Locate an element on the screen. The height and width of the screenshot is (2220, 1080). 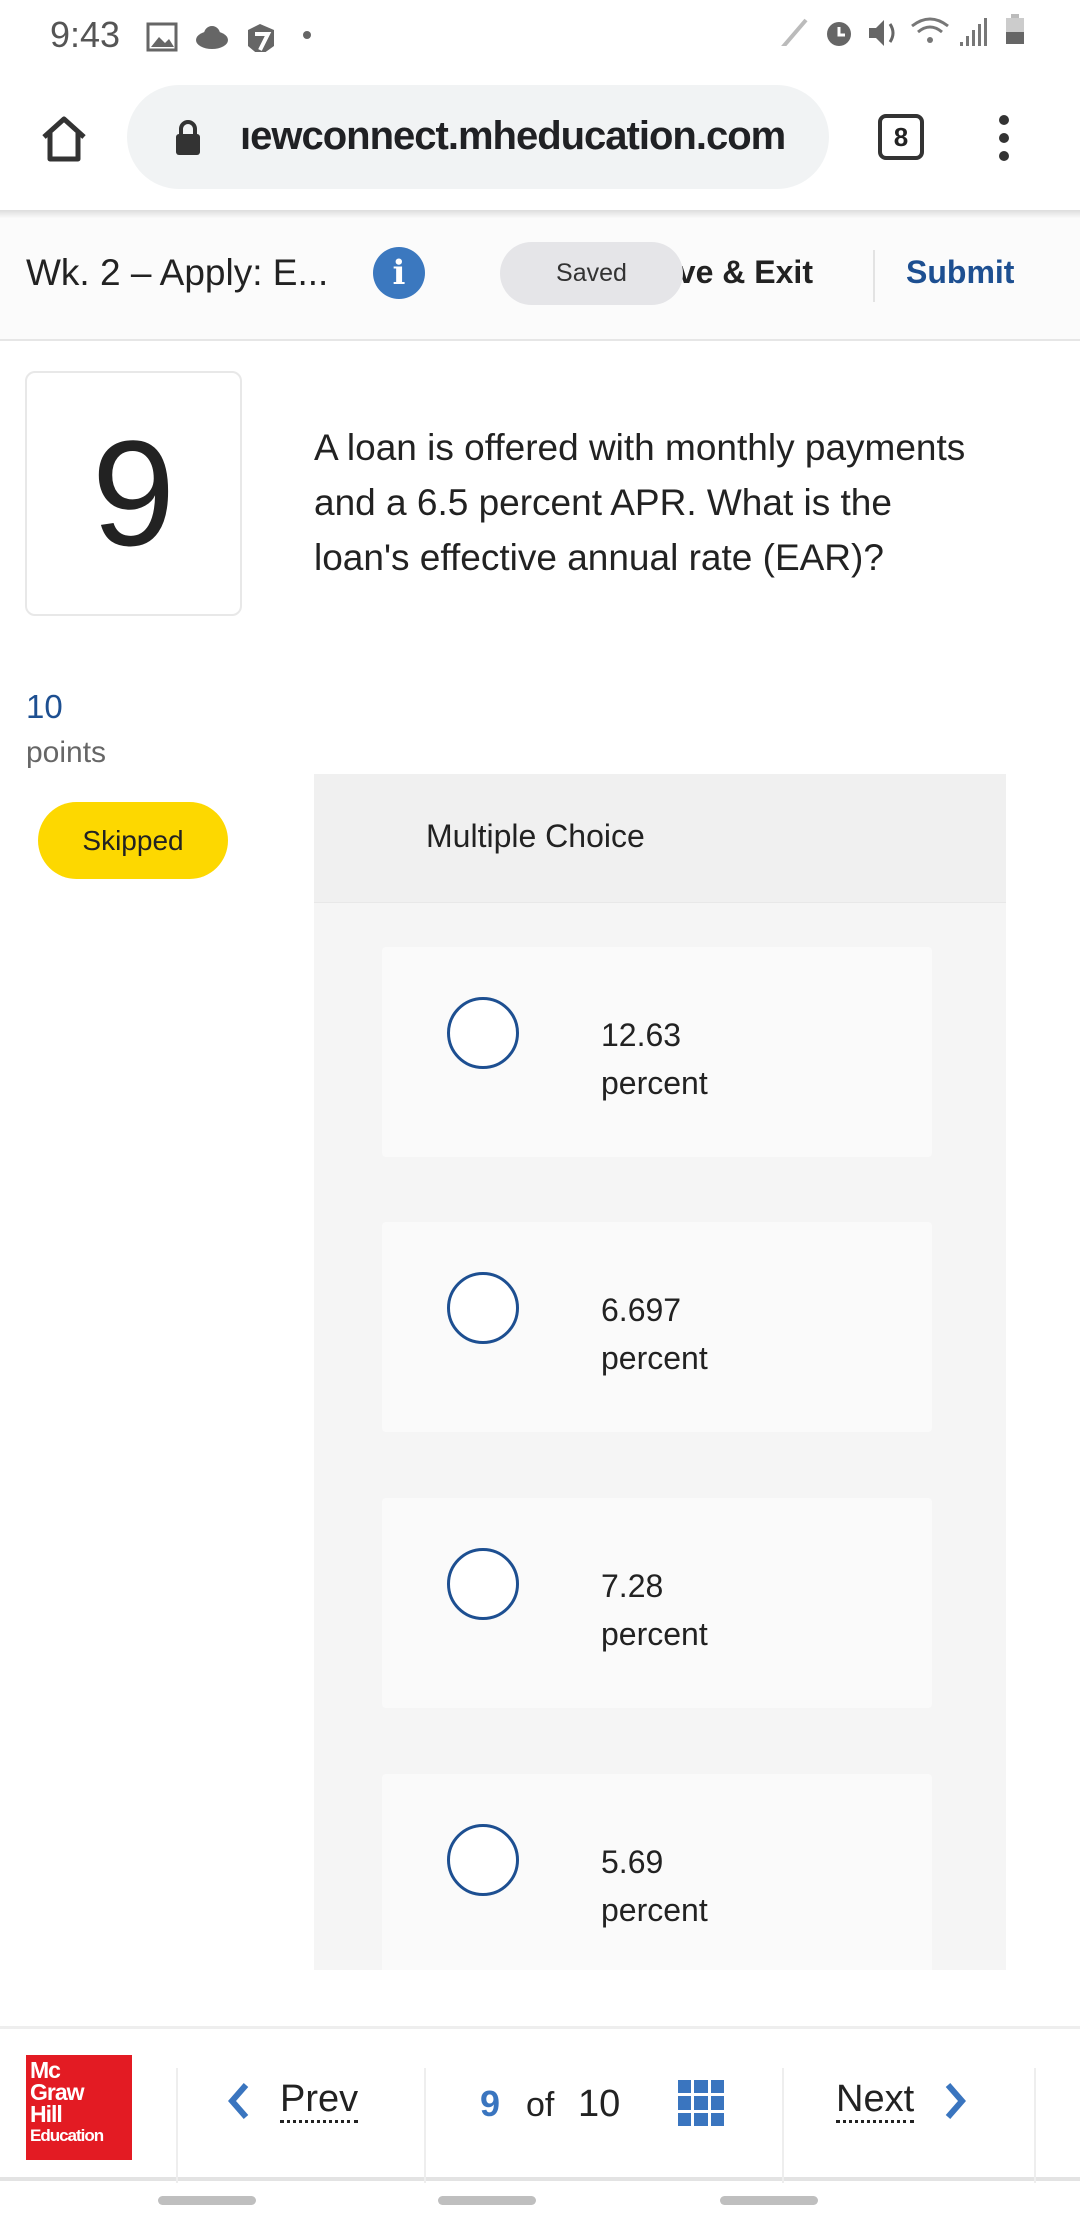
home-icon is located at coordinates (64, 139).